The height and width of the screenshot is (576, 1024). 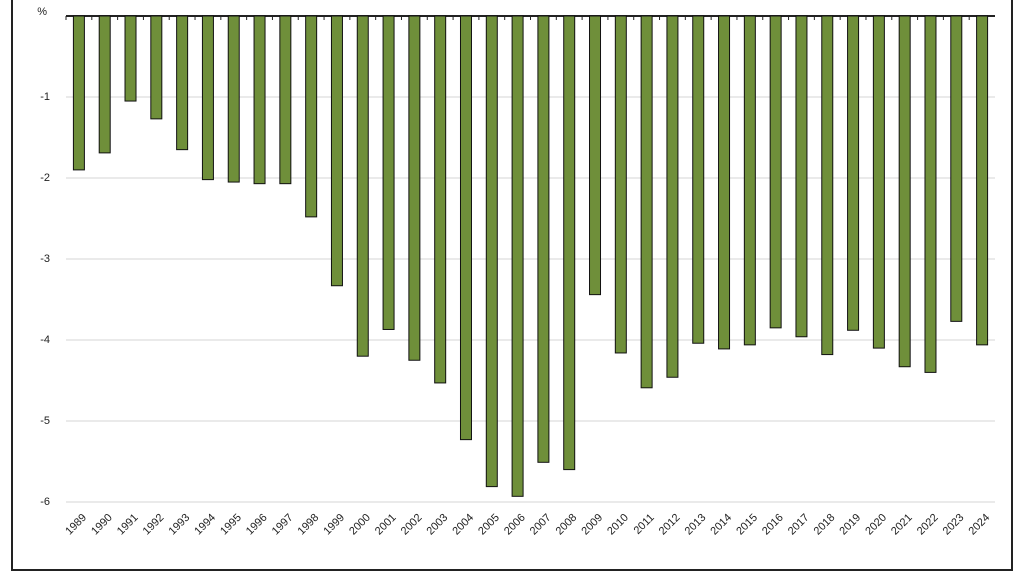 I want to click on x-tick-label: 2016, so click(x=773, y=525).